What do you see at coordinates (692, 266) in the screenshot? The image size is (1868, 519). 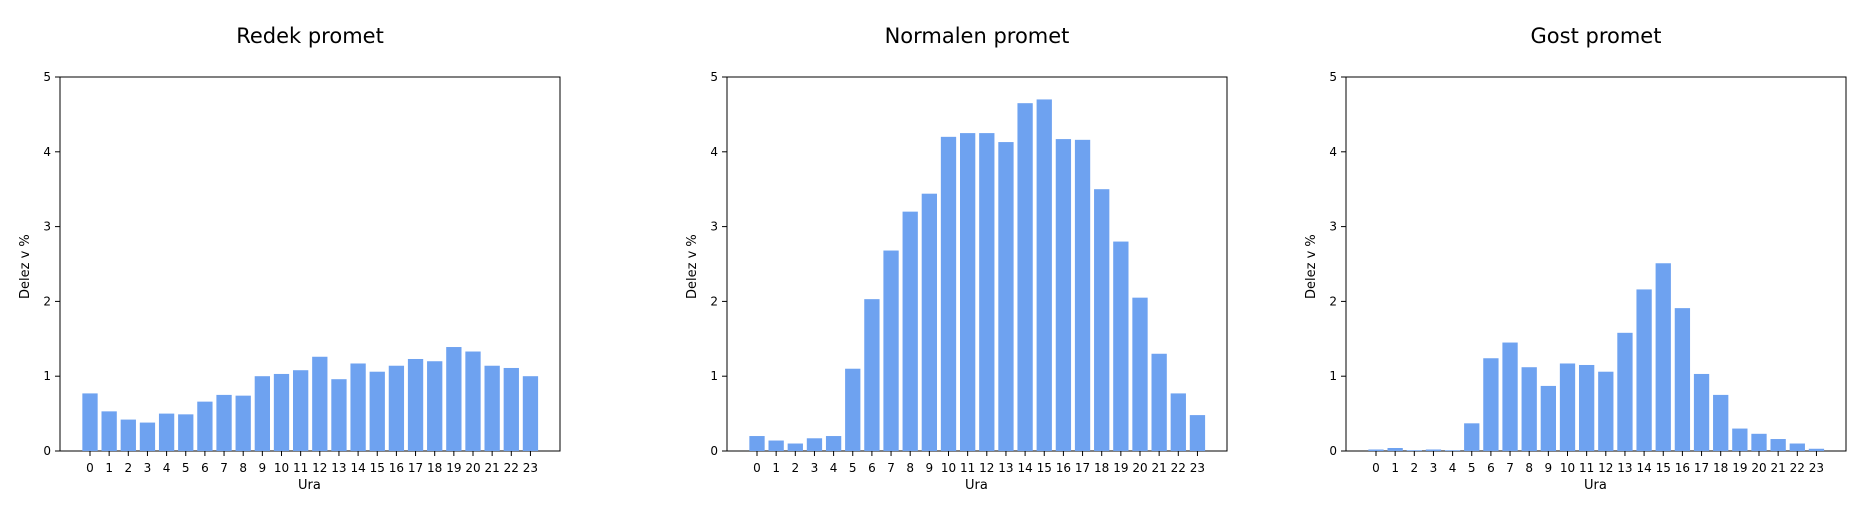 I see `y-axis-label: Delez v %` at bounding box center [692, 266].